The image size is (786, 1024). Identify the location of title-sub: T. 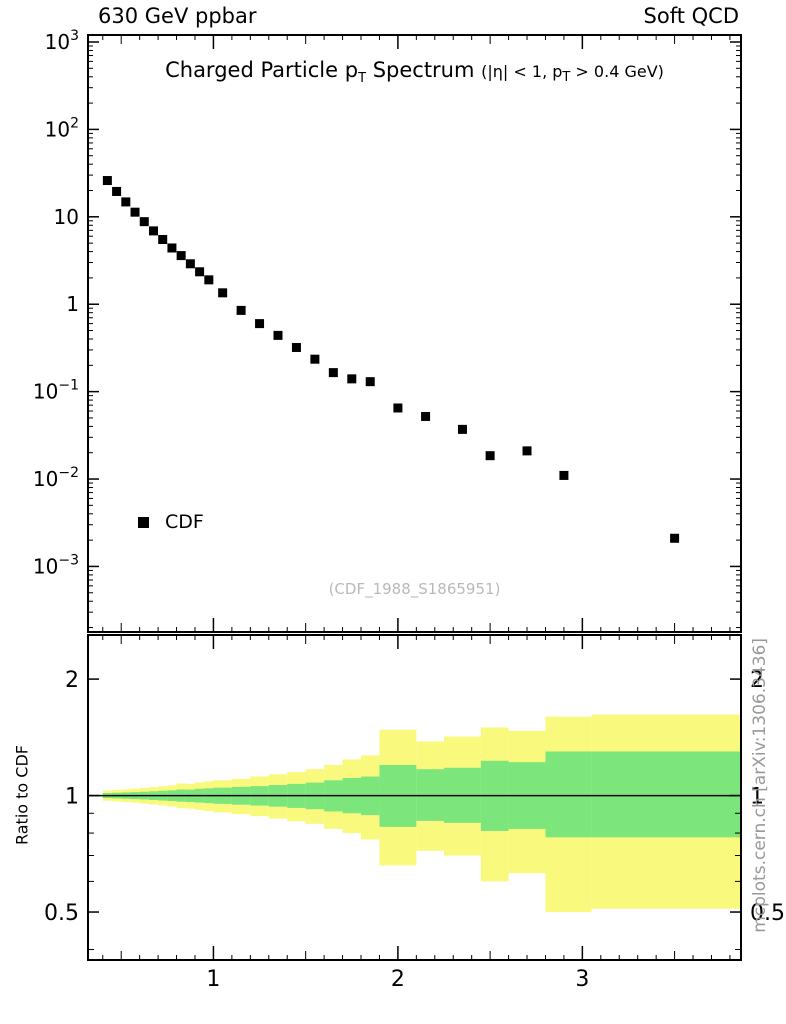
(362, 79).